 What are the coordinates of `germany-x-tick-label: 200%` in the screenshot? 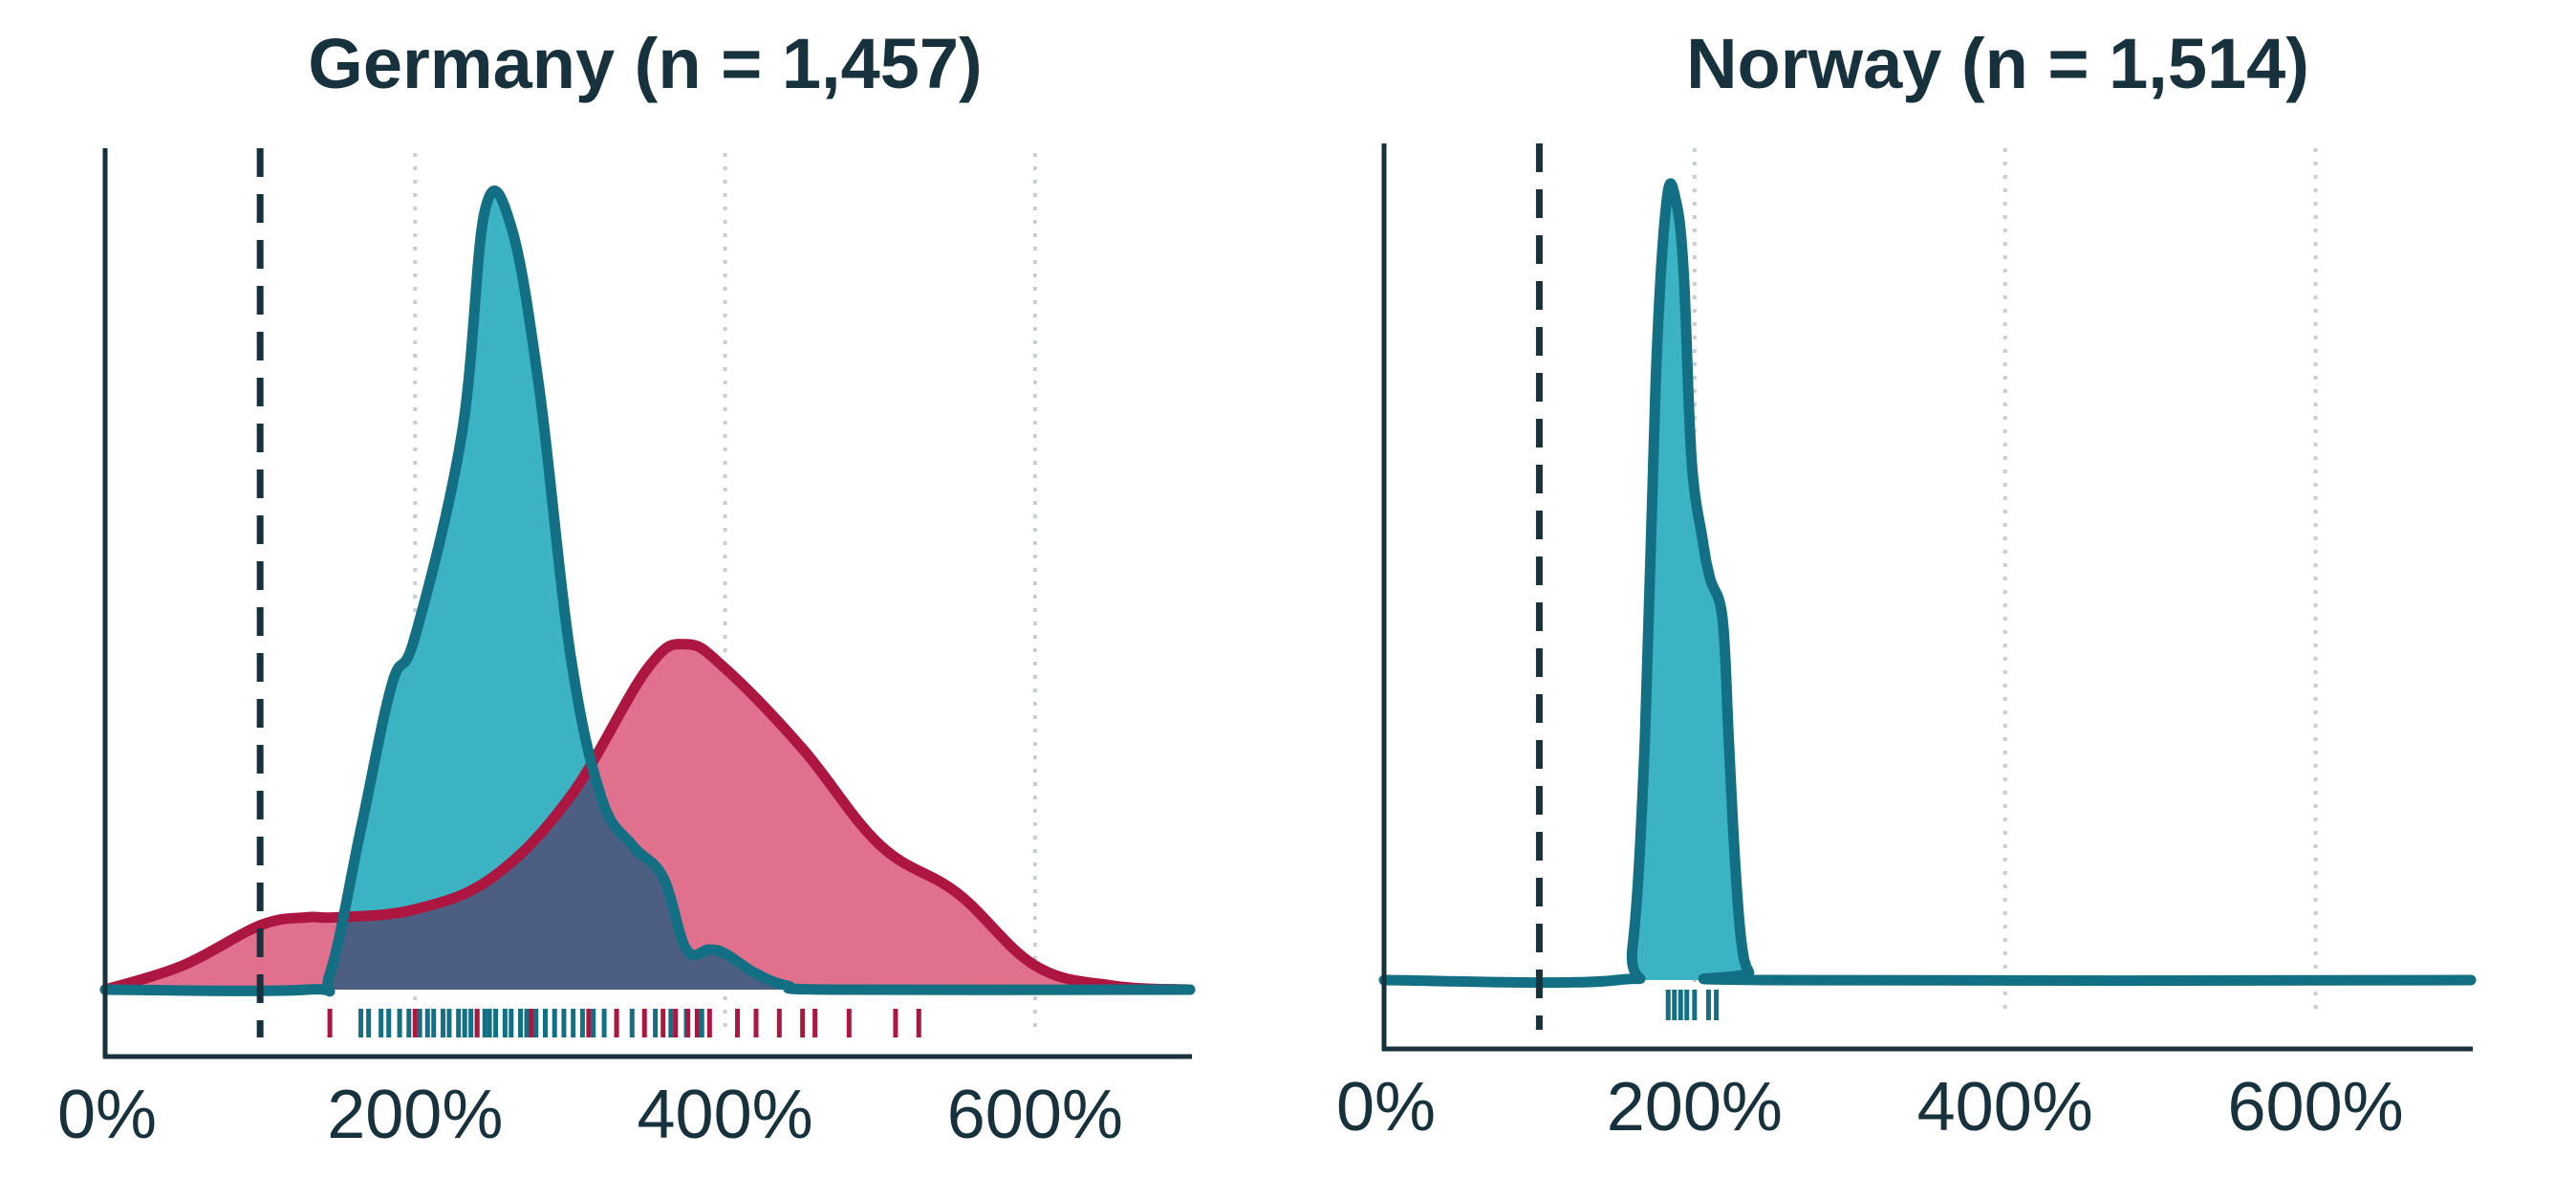 It's located at (415, 1115).